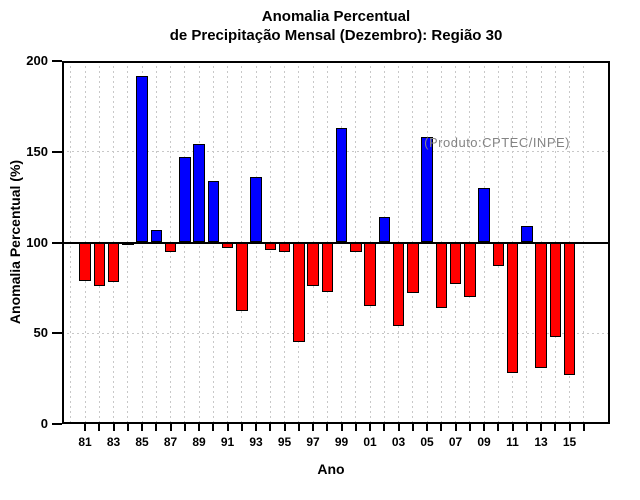 The height and width of the screenshot is (500, 640). I want to click on y-axis-tick-label: 100, so click(37, 242).